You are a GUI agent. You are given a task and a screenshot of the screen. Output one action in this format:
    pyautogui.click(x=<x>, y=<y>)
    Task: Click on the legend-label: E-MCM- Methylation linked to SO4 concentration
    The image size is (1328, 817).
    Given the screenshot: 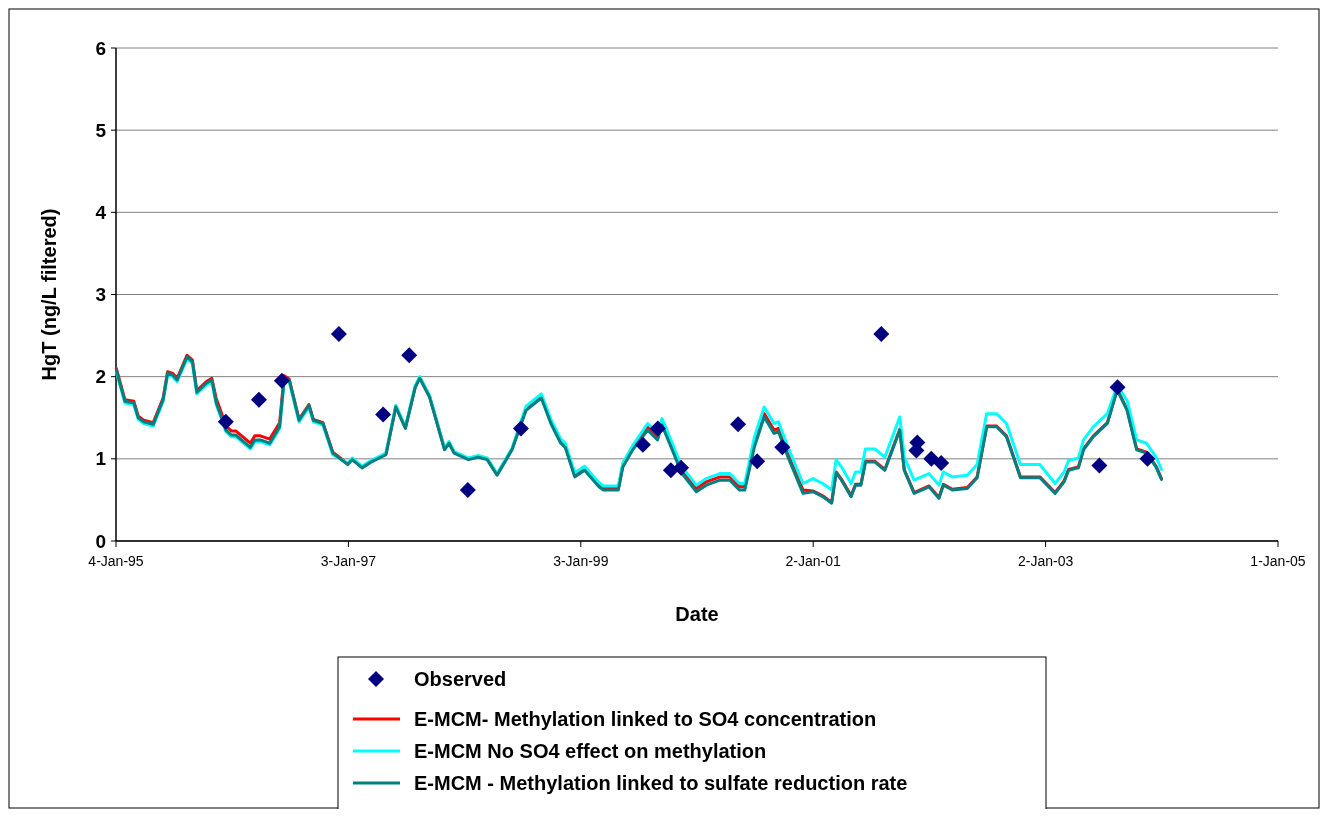 What is the action you would take?
    pyautogui.click(x=645, y=719)
    